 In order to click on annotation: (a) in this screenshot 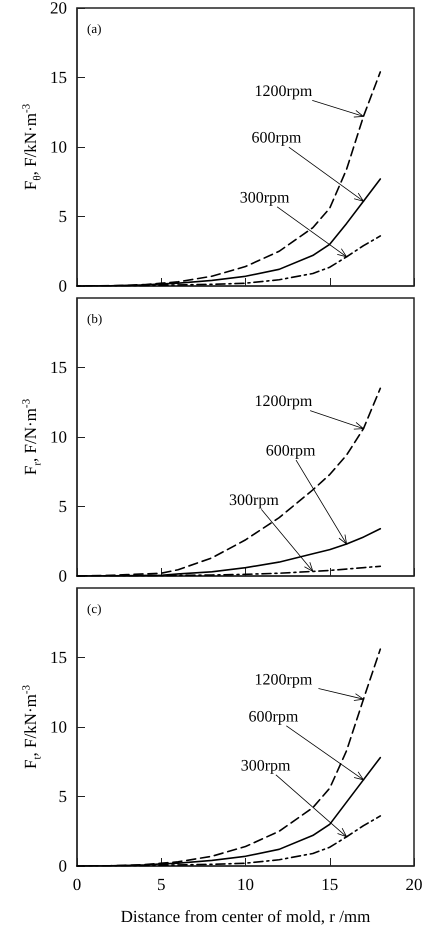, I will do `click(94, 28)`.